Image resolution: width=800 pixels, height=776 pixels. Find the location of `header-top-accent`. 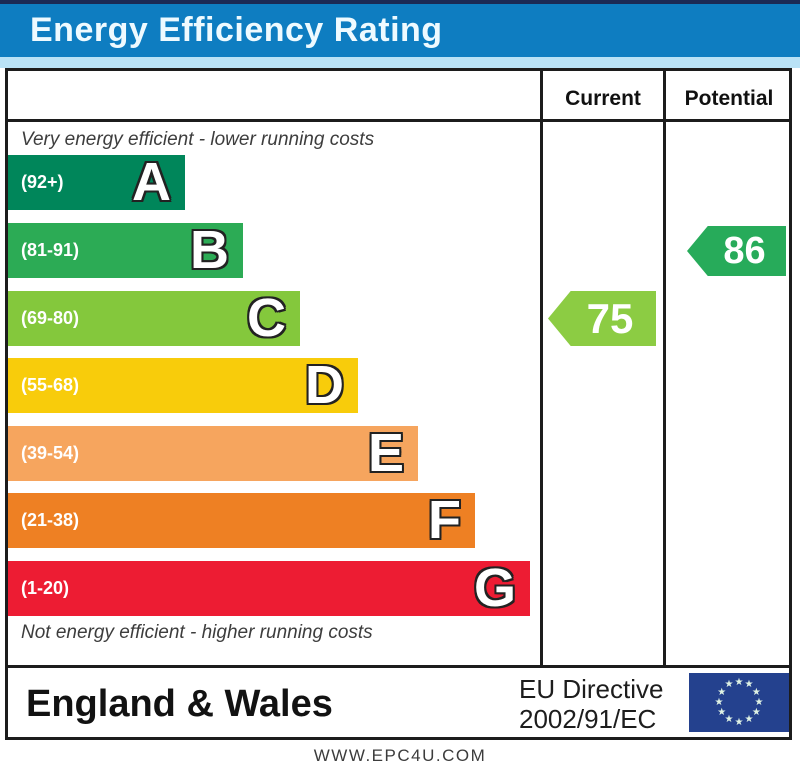

header-top-accent is located at coordinates (400, 2).